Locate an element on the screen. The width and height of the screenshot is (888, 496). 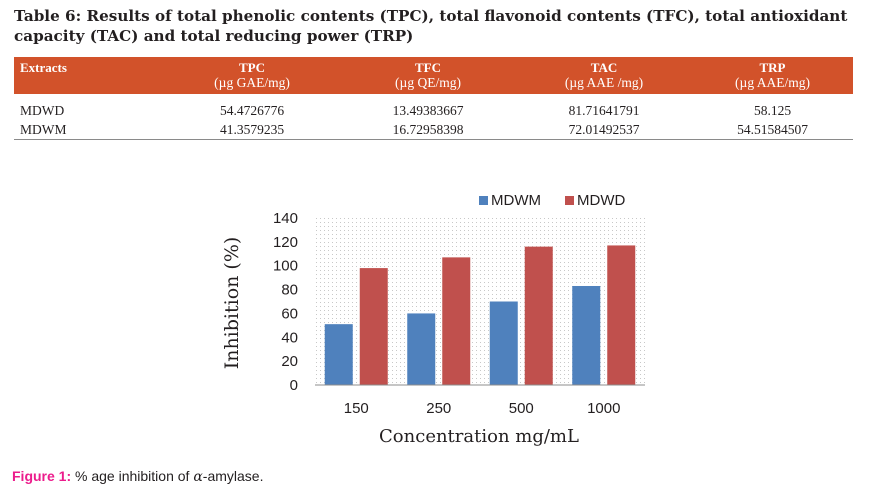
caption-text-after: -amylase. is located at coordinates (233, 476).